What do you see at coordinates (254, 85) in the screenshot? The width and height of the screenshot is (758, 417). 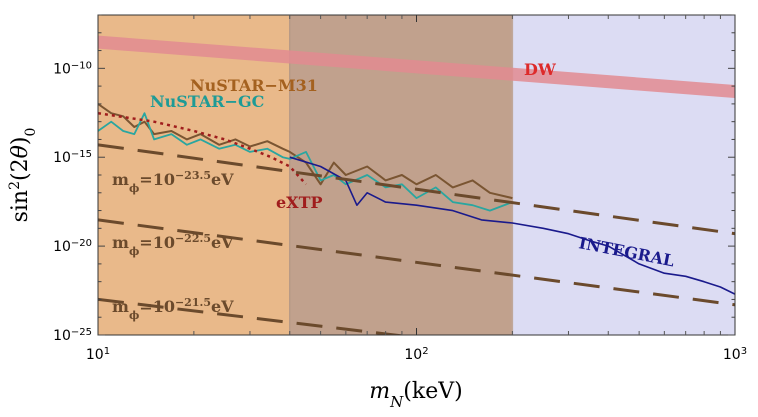 I see `nustar-m31-label: NuSTAR−M31` at bounding box center [254, 85].